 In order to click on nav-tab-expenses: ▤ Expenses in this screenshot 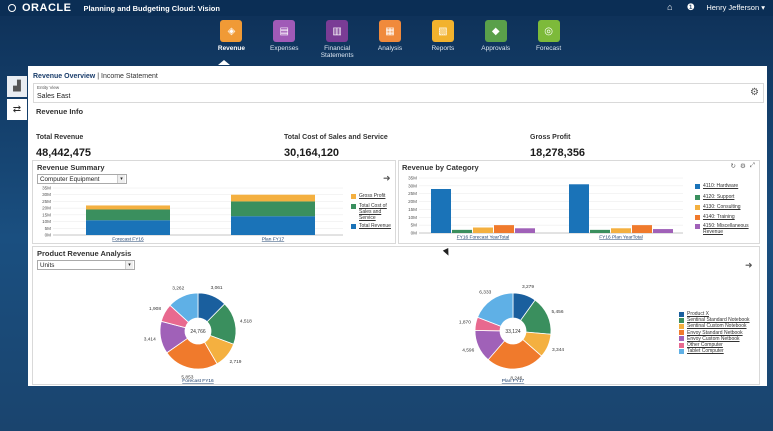, I will do `click(284, 39)`.